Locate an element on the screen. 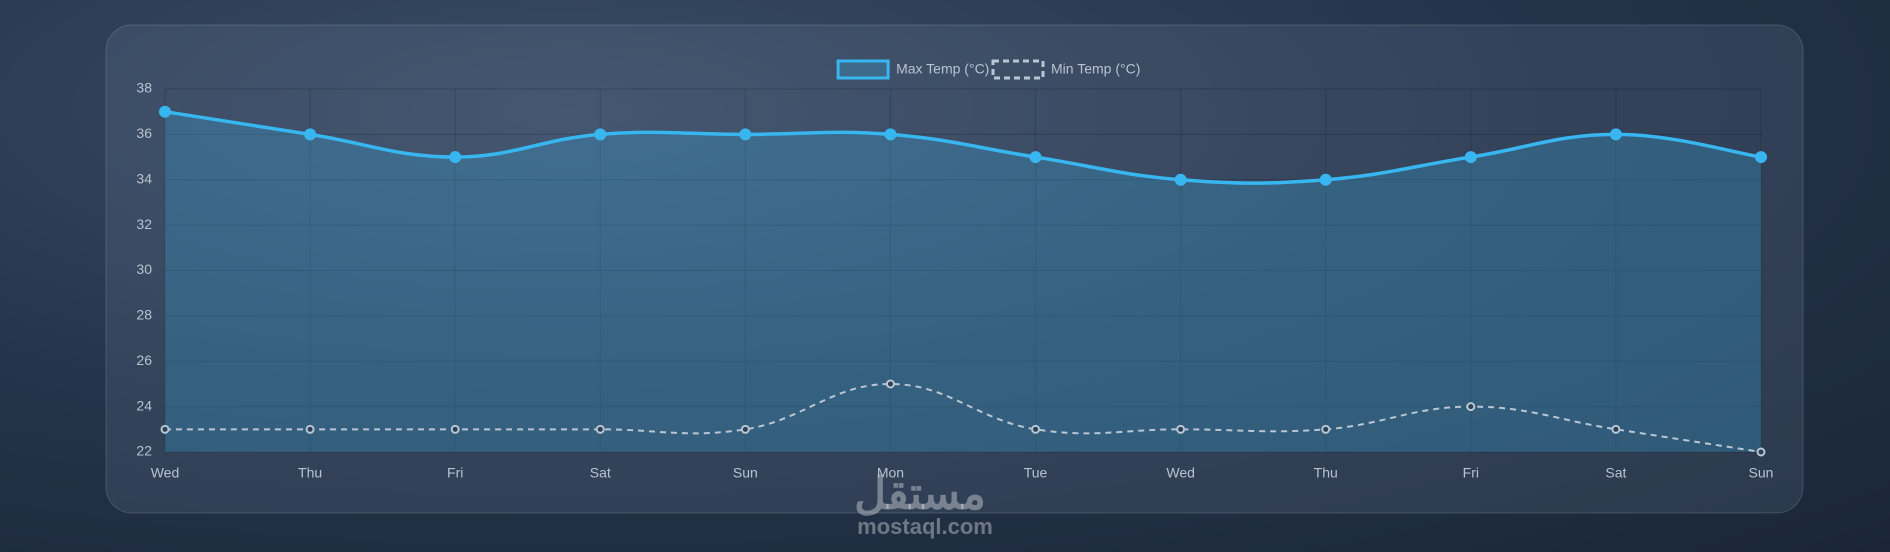 The image size is (1890, 552). y-tick-label: 38 is located at coordinates (144, 88).